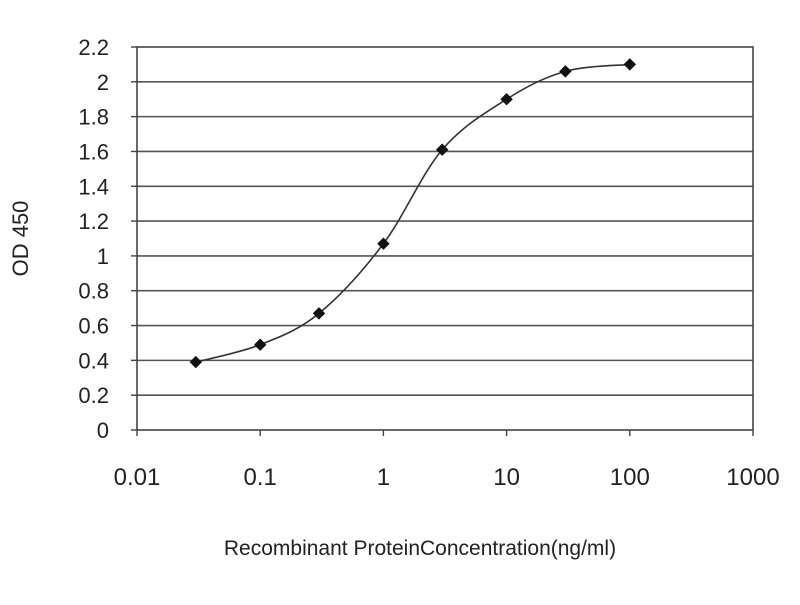 The image size is (800, 605). What do you see at coordinates (383, 477) in the screenshot?
I see `x-tick-label-2: 1` at bounding box center [383, 477].